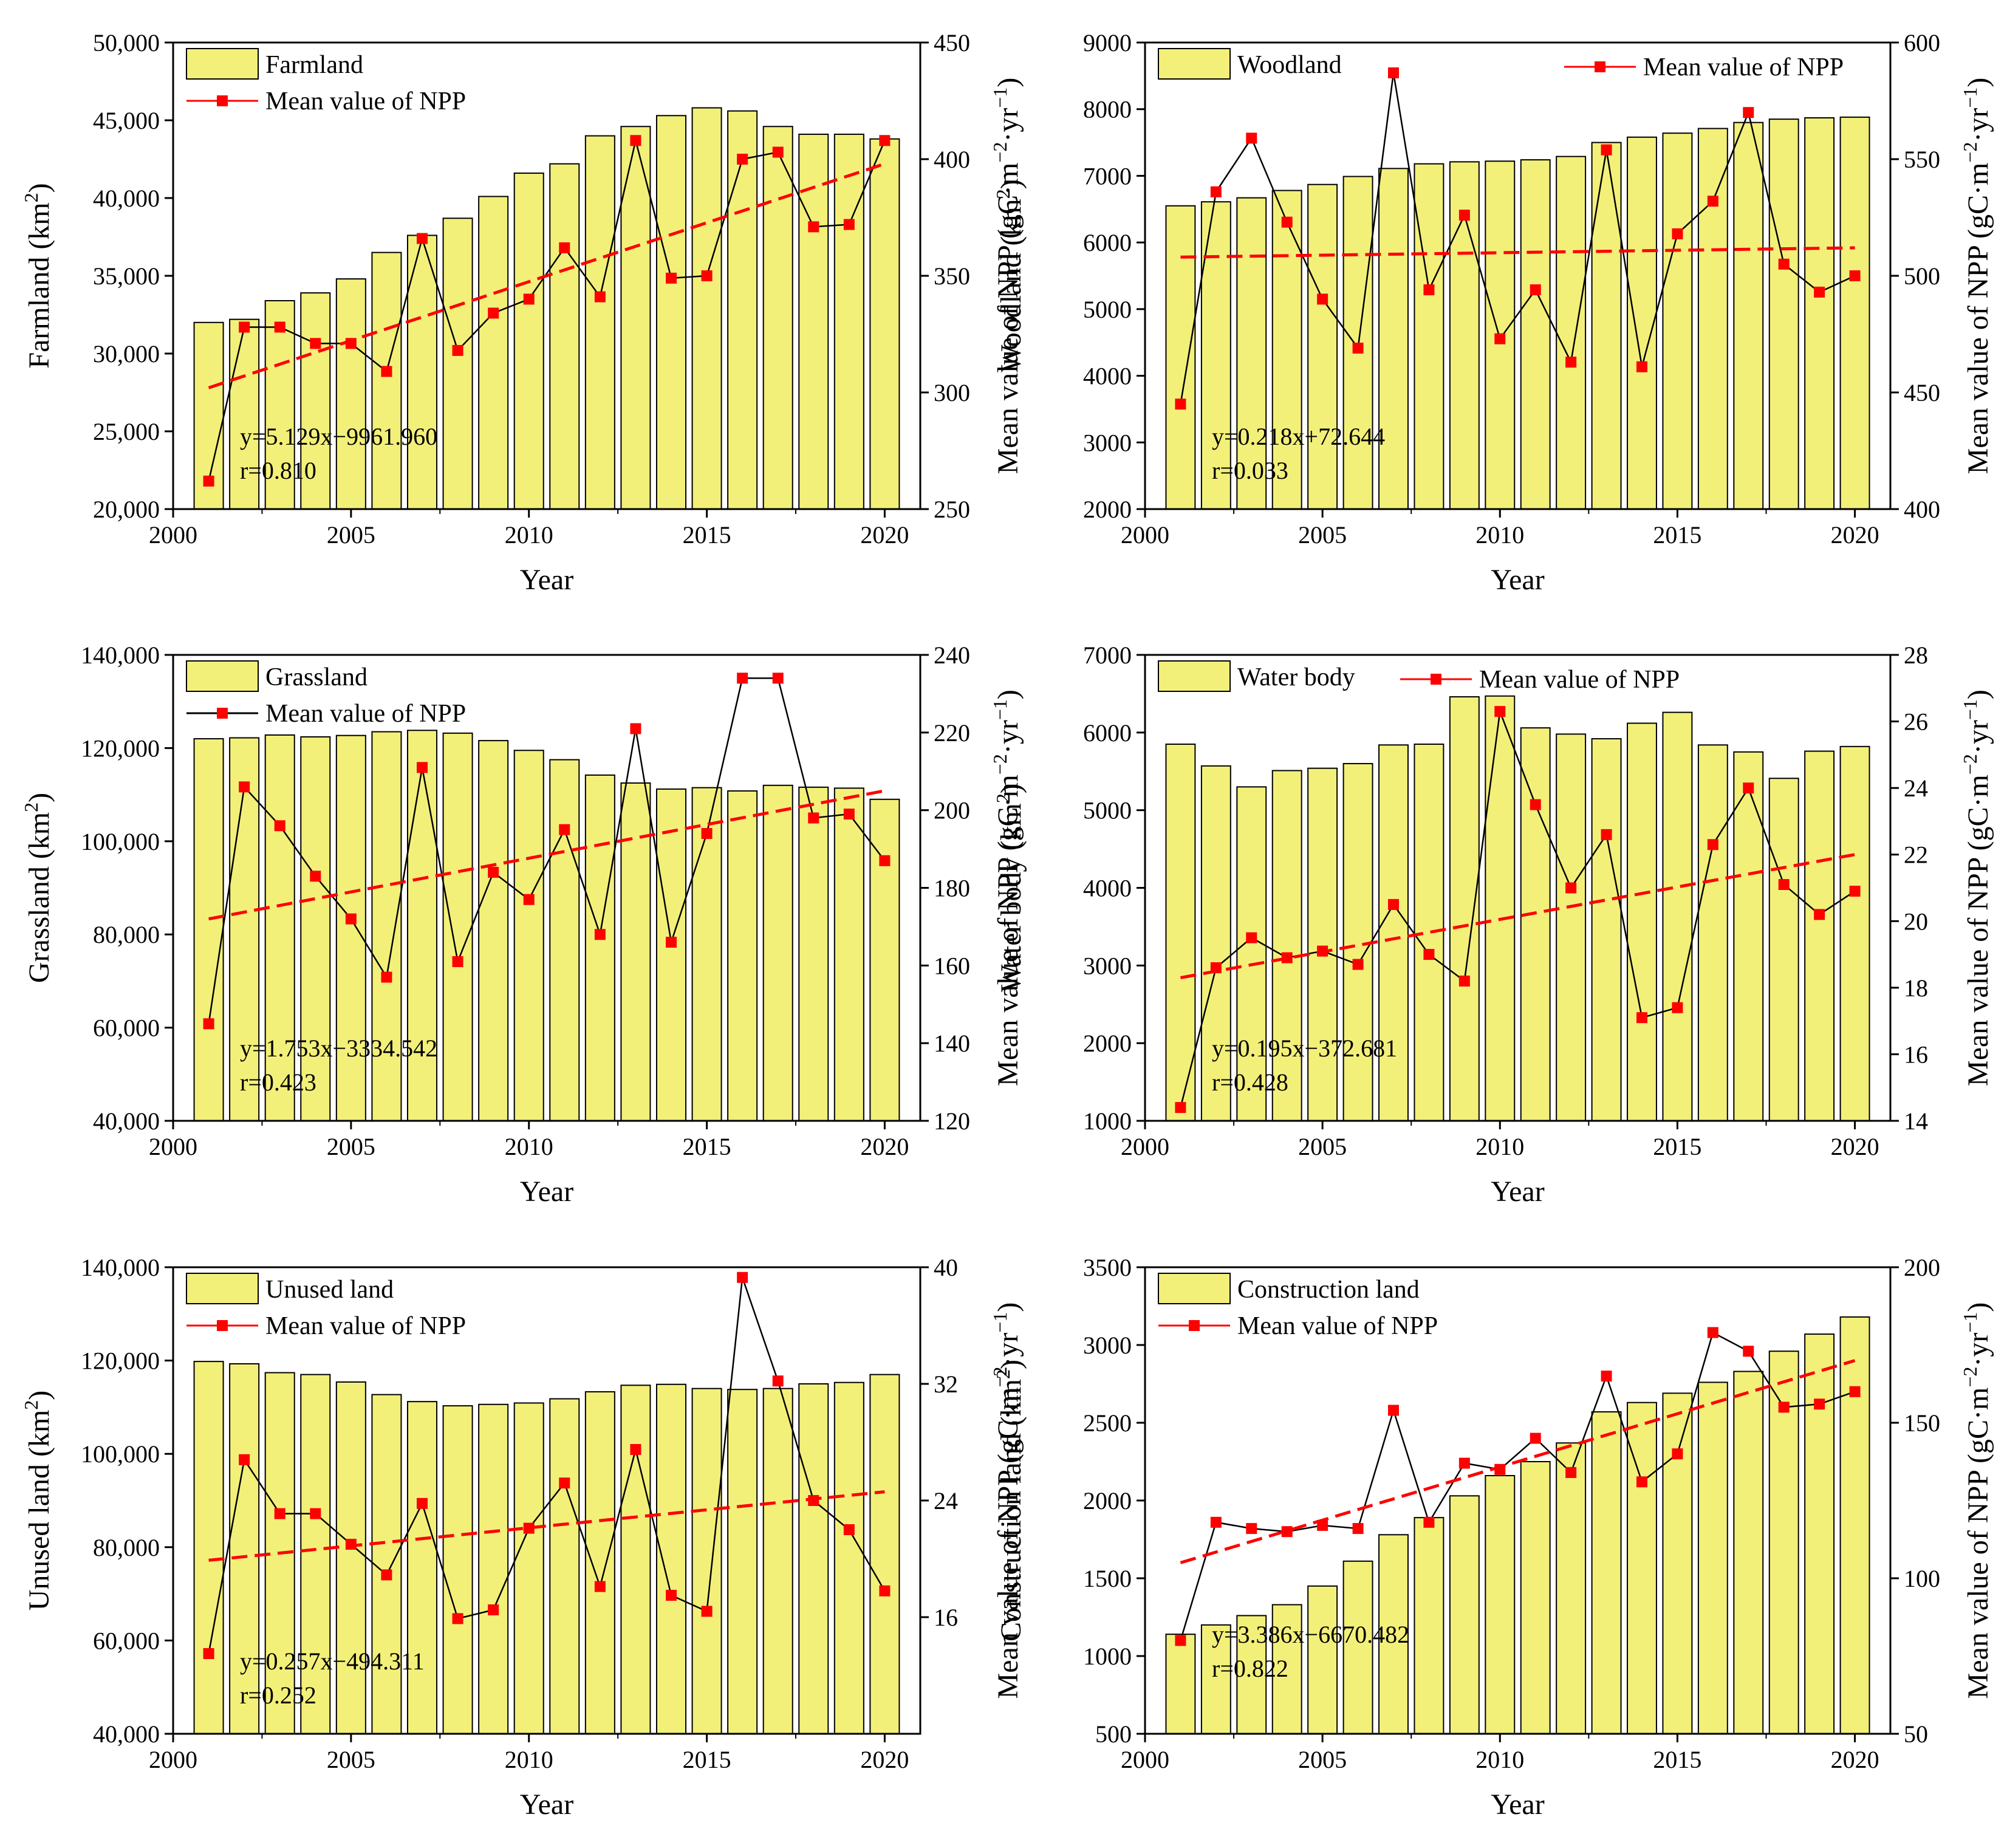 The height and width of the screenshot is (1848, 2007). Describe the element at coordinates (1784, 264) in the screenshot. I see `npp-marker-2018` at that location.